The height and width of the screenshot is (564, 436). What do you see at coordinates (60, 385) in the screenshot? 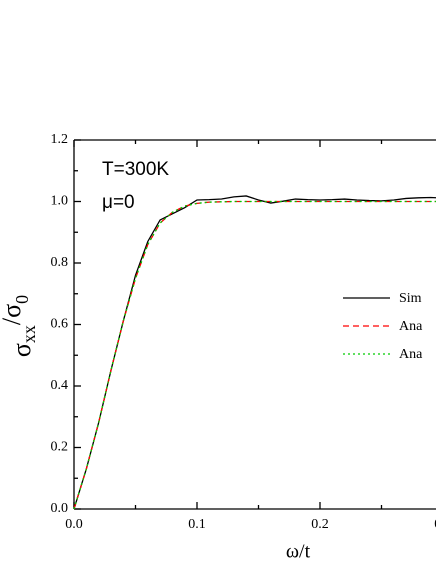
I see `y-tick-label: 0.4` at bounding box center [60, 385].